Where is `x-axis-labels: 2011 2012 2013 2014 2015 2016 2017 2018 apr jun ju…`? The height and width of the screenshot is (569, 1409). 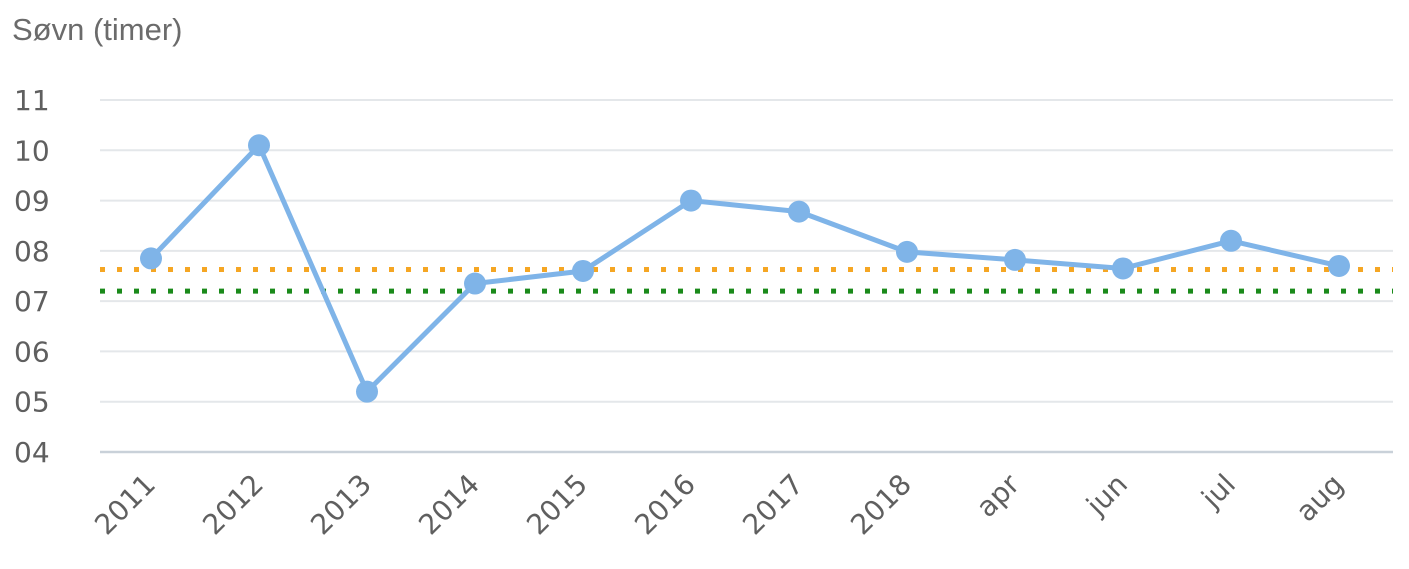
x-axis-labels: 2011 2012 2013 2014 2015 2016 2017 2018 apr jun ju… is located at coordinates (719, 504).